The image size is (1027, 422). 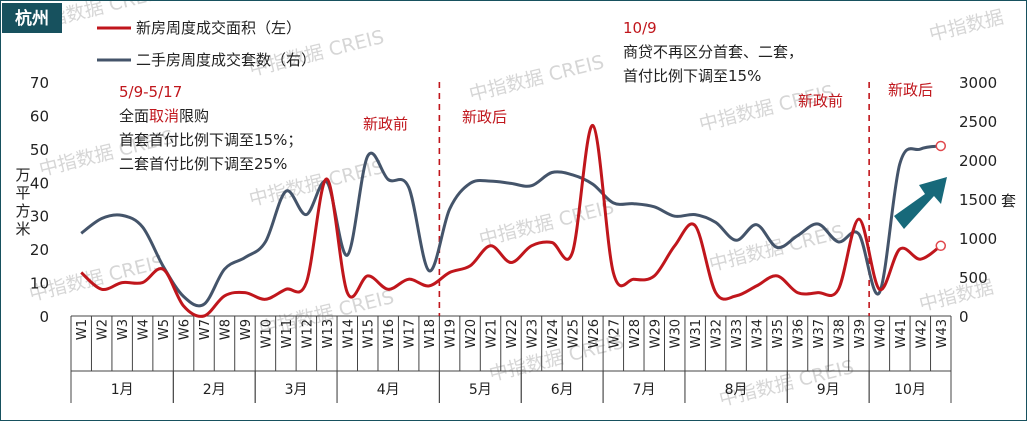 I want to click on month-label: 7月, so click(x=644, y=390).